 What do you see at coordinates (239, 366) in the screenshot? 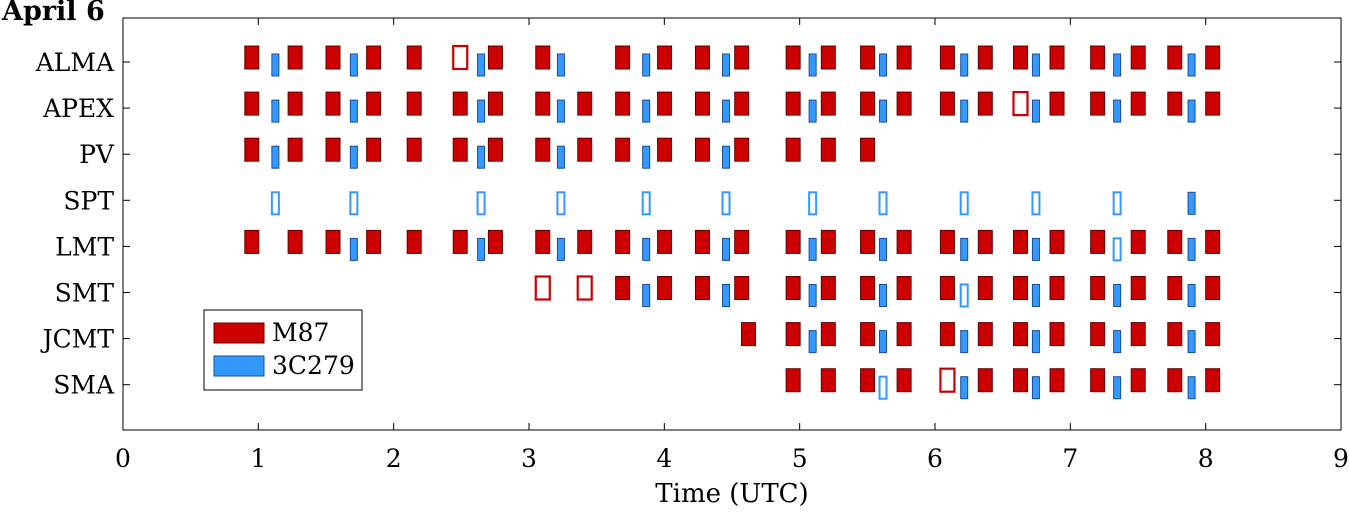
I see `legend-swatch-3c279` at bounding box center [239, 366].